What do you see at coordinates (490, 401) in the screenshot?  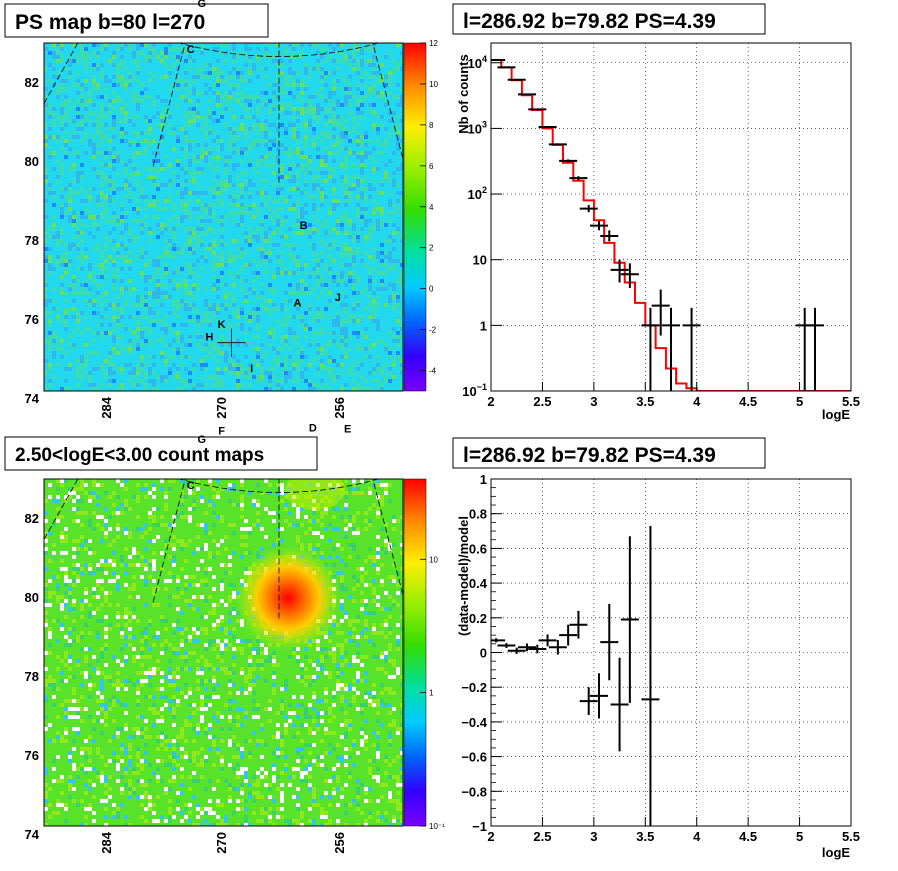 I see `spectrum-xtick-label: 2` at bounding box center [490, 401].